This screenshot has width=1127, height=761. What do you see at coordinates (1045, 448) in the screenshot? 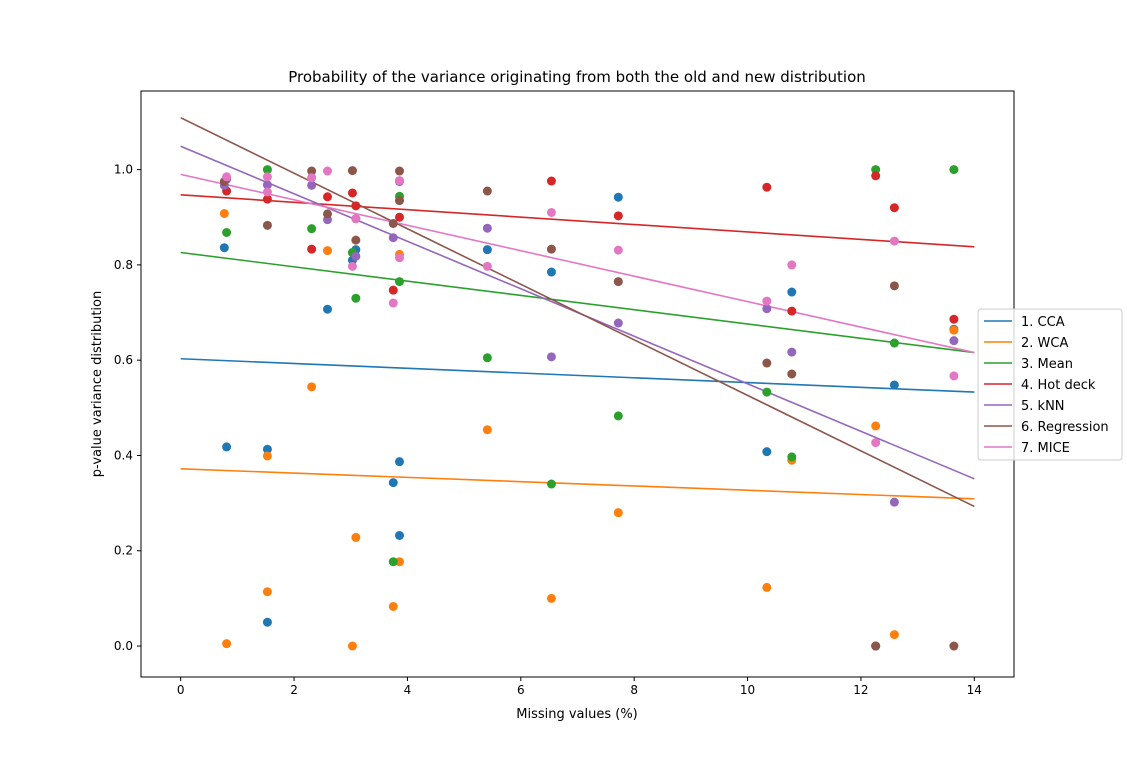
I see `legend-label: 7. MICE` at bounding box center [1045, 448].